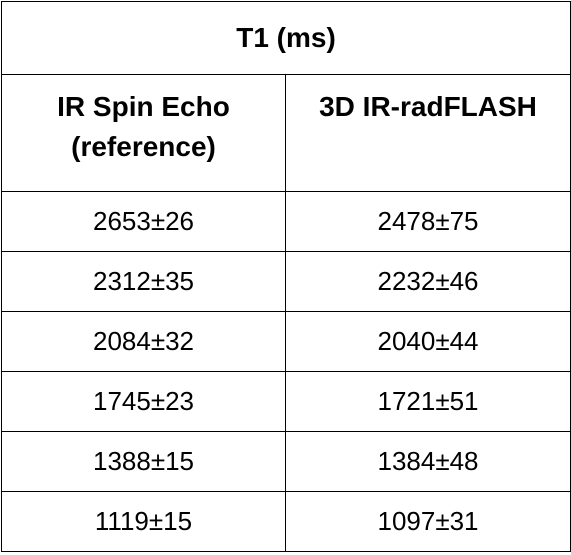 Image resolution: width=571 pixels, height=555 pixels. I want to click on column-header: 3D IR-radFLASH, so click(427, 133).